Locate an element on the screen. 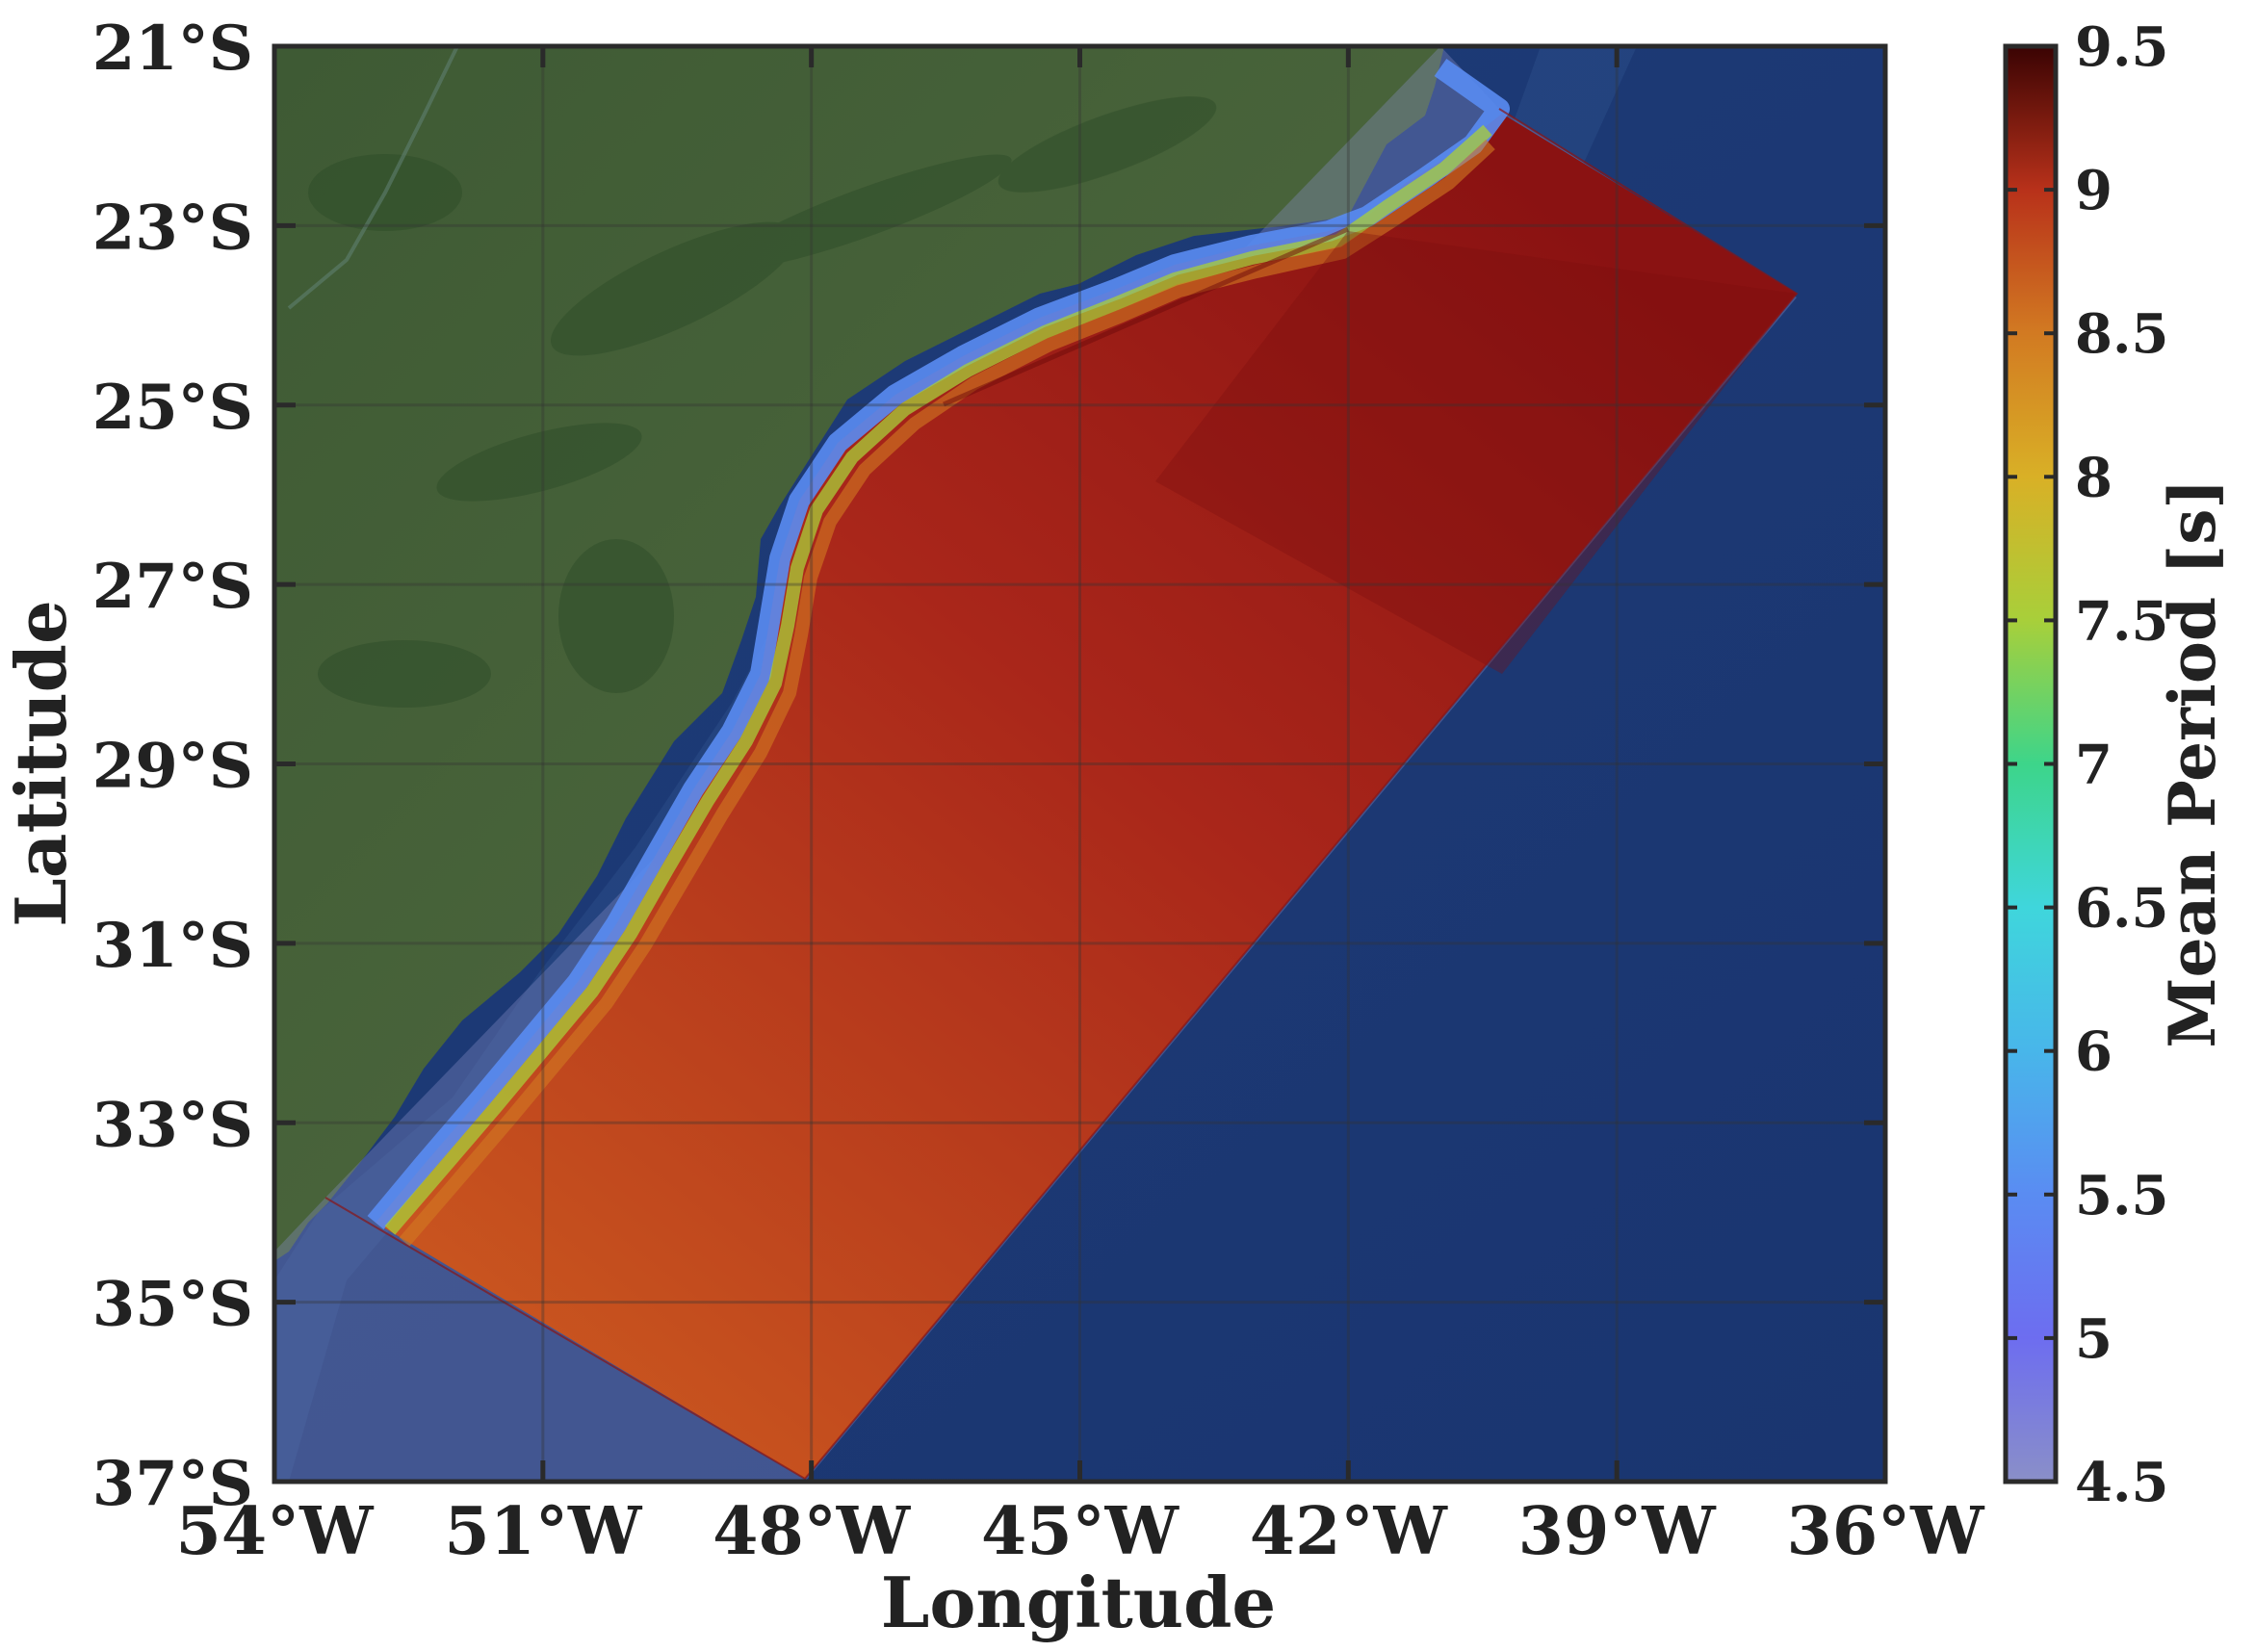  x-tick-label: 39°W is located at coordinates (1618, 1531).